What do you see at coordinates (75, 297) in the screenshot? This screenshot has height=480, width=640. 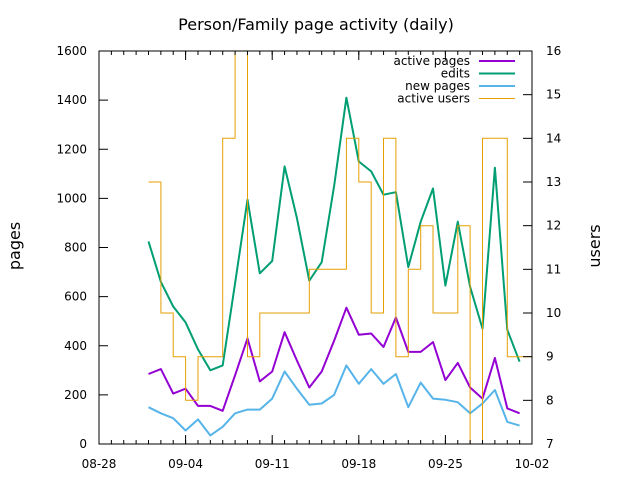 I see `y-tick-label: 600` at bounding box center [75, 297].